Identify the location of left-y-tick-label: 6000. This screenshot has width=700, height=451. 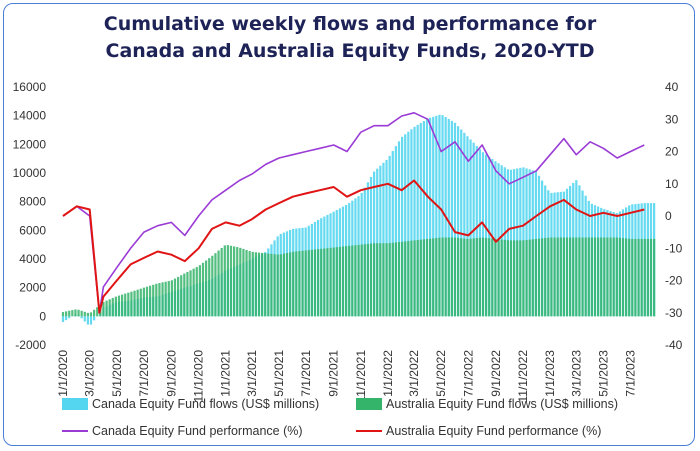
(32, 230).